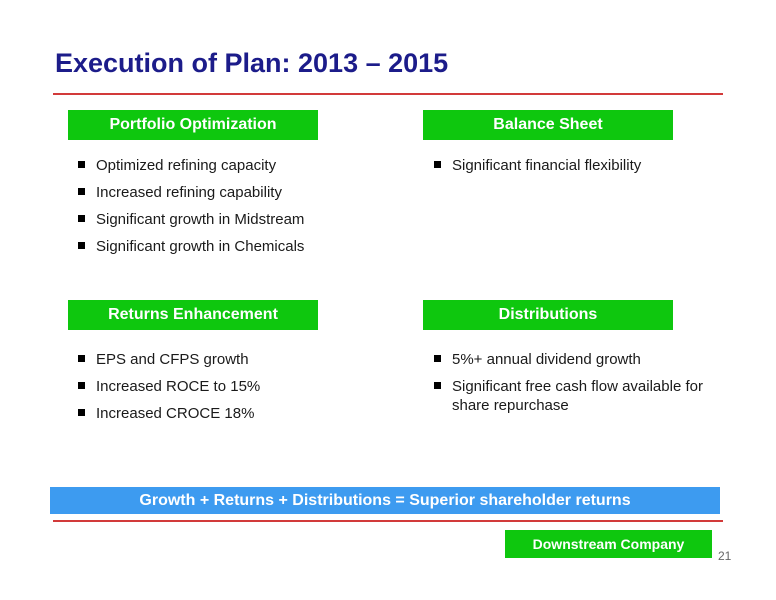 Image resolution: width=776 pixels, height=600 pixels. I want to click on list-item: EPS and CFPS growth, so click(226, 359).